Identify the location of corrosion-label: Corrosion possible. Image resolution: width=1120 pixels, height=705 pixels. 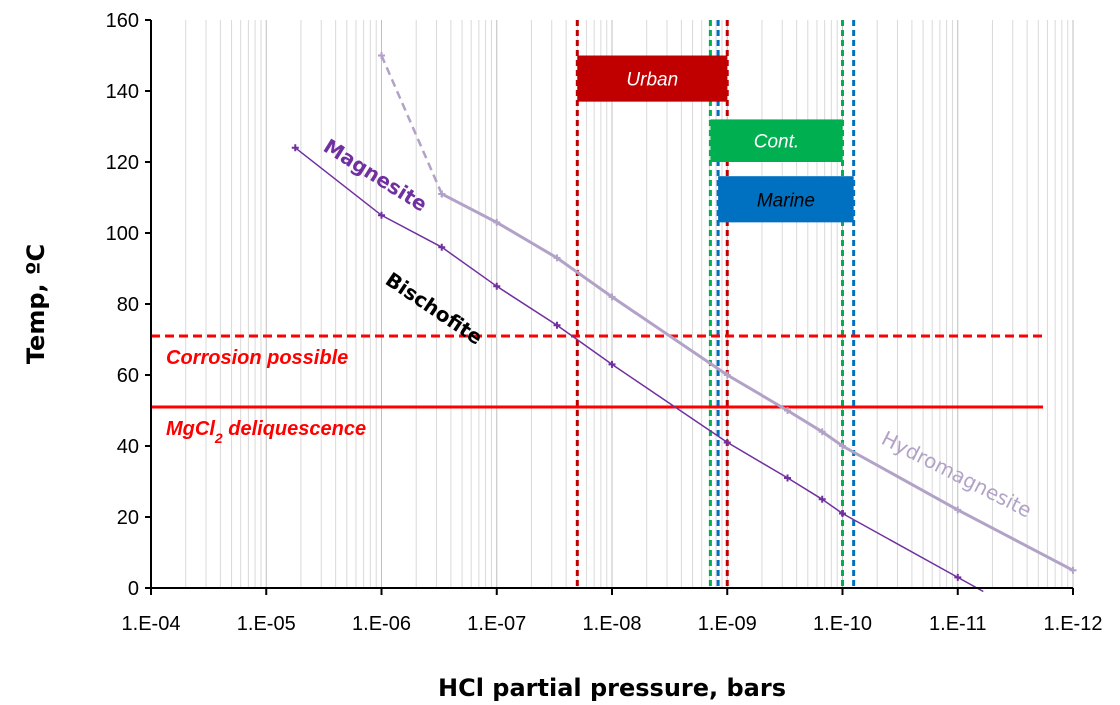
(257, 358).